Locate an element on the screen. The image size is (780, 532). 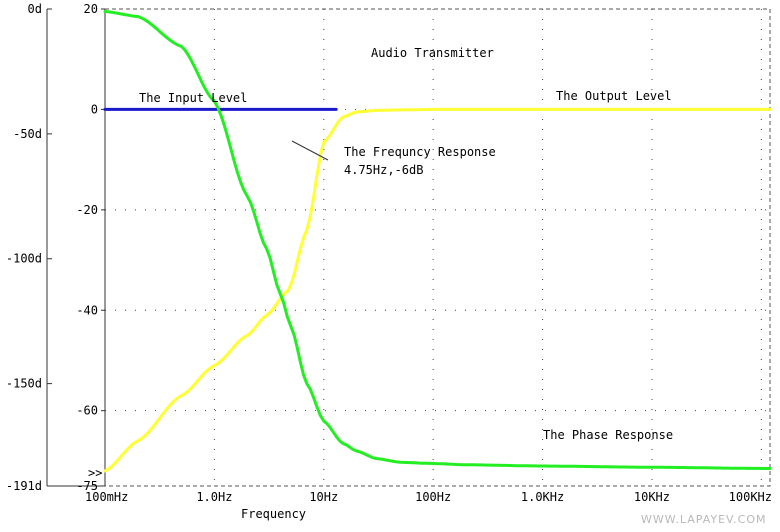
x-tick-label: 100Hz is located at coordinates (433, 497).